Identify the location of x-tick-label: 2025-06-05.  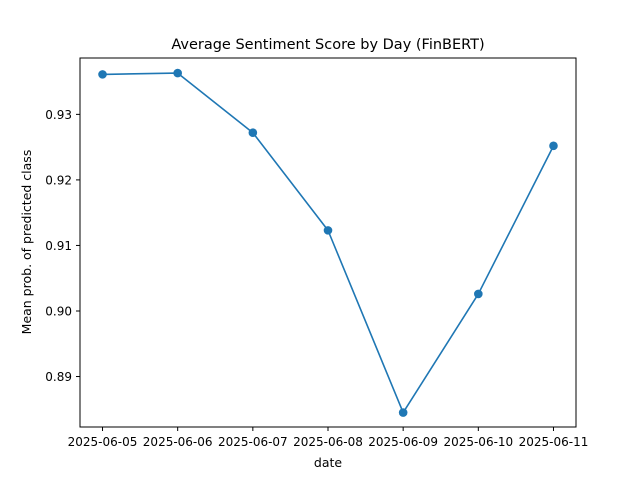
(103, 442).